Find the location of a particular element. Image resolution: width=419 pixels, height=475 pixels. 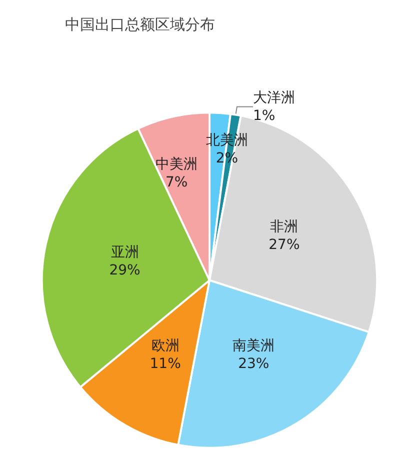

chart-title: 中国出口总额区域分布 is located at coordinates (140, 25).